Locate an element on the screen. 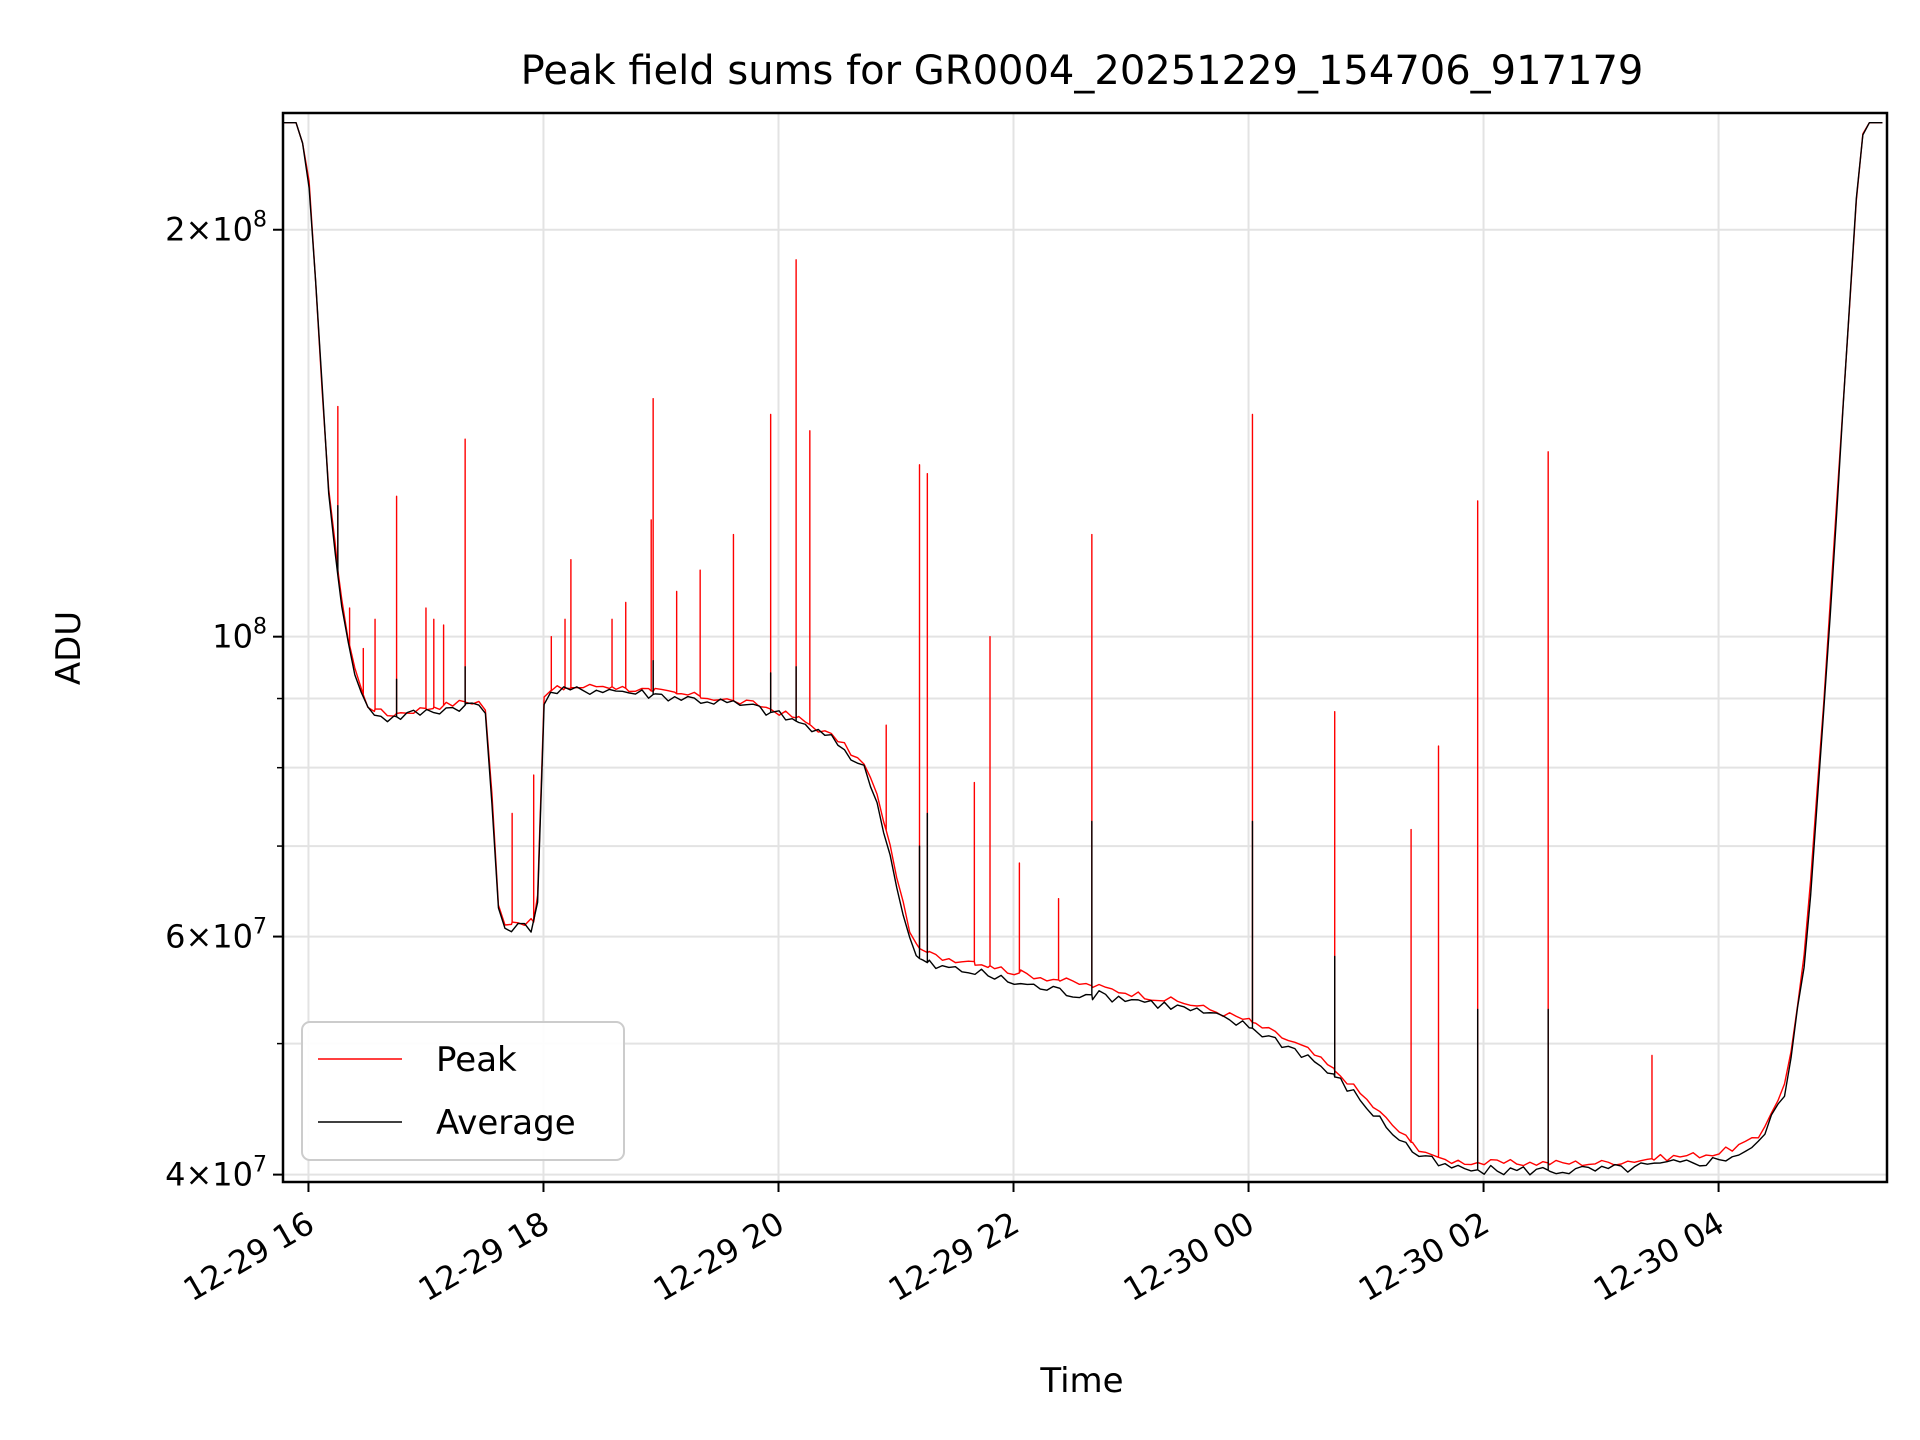  y-axis-label: ADU is located at coordinates (69, 648).